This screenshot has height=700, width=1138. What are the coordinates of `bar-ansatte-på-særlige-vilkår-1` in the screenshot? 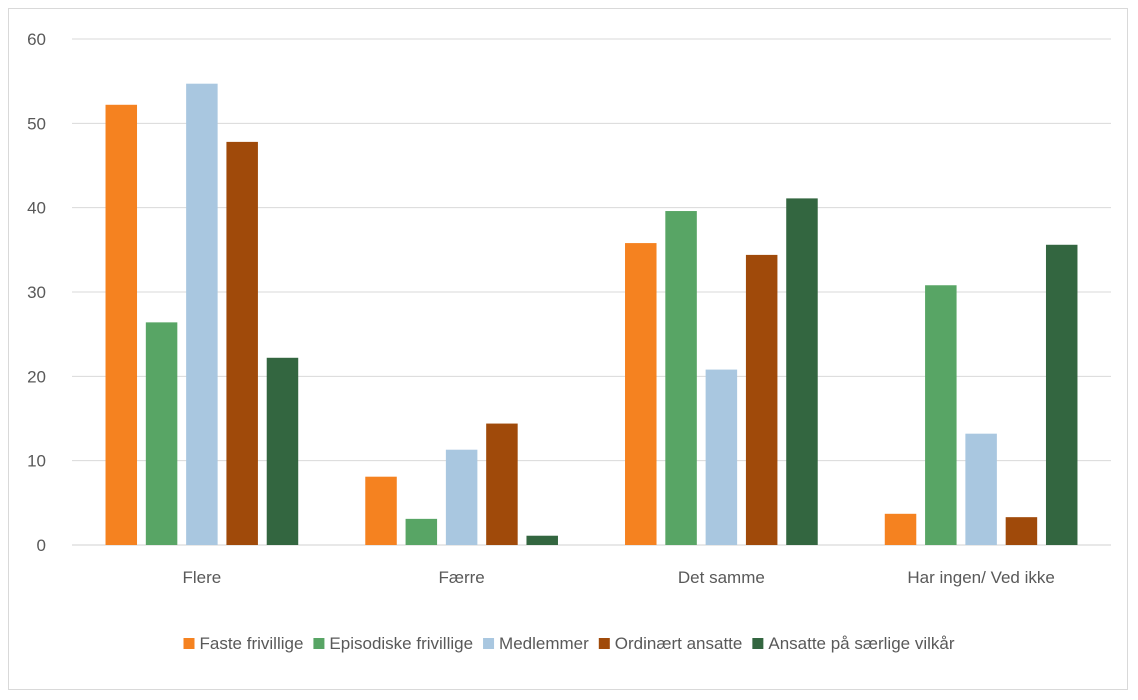 It's located at (542, 540).